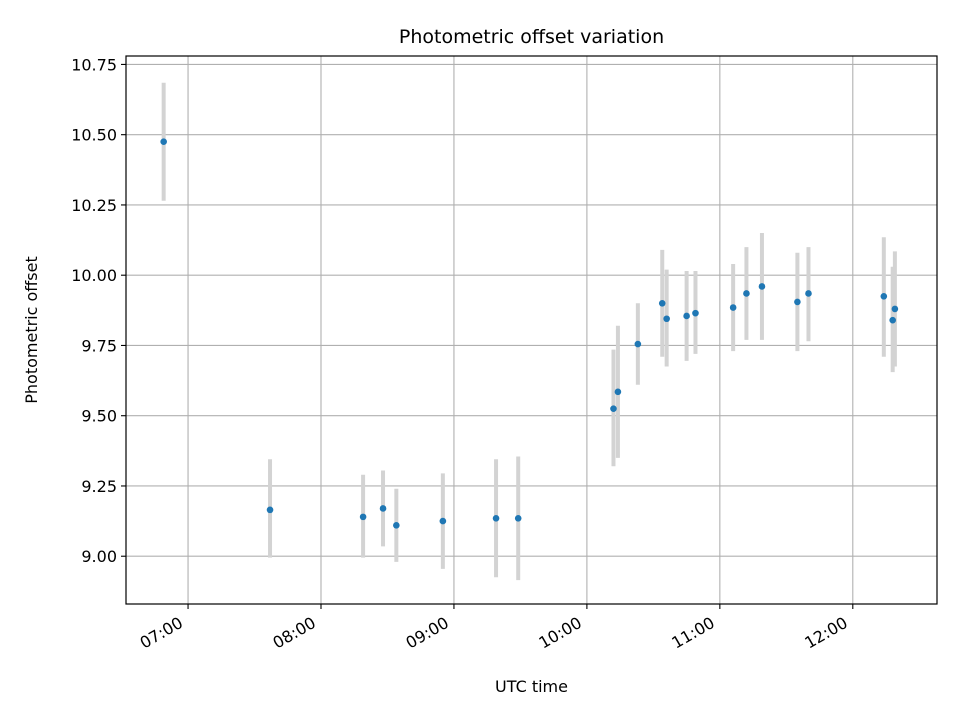  Describe the element at coordinates (99, 486) in the screenshot. I see `y-tick-label: 9.25` at that location.